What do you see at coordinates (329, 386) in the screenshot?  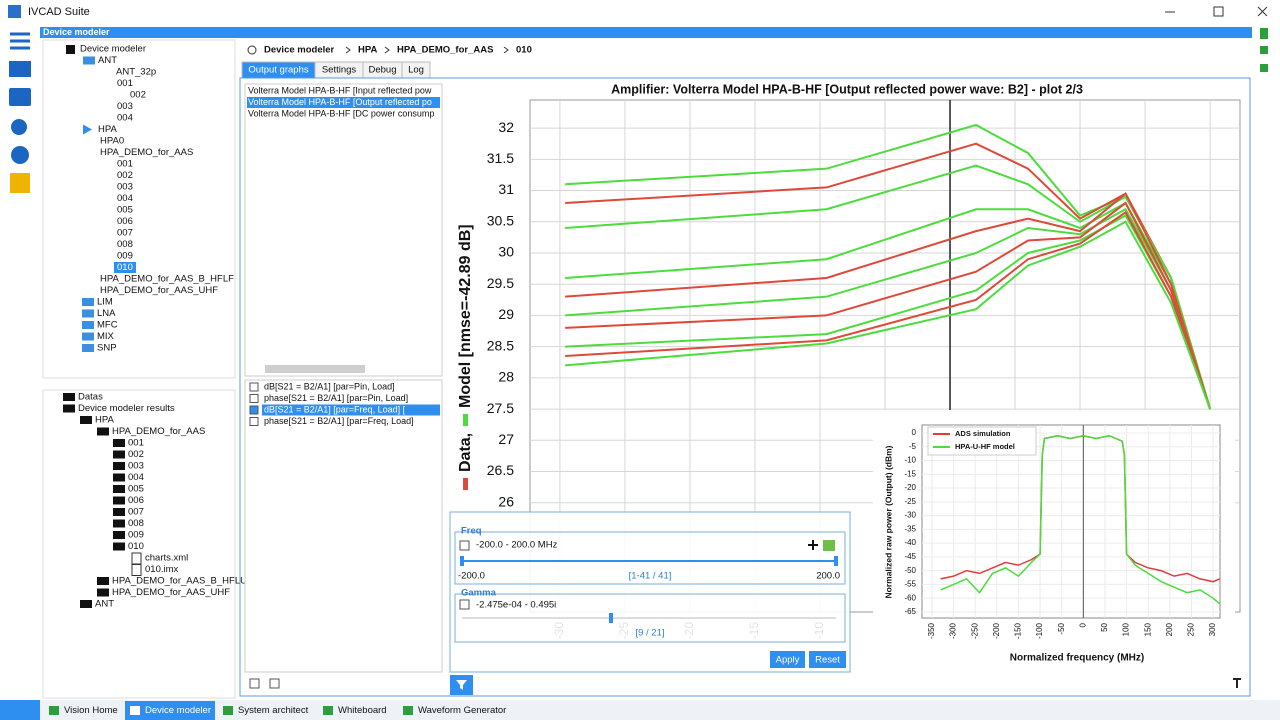 I see `filter-item: dB[S21 = B2/A1] [par=Pin, Load]` at bounding box center [329, 386].